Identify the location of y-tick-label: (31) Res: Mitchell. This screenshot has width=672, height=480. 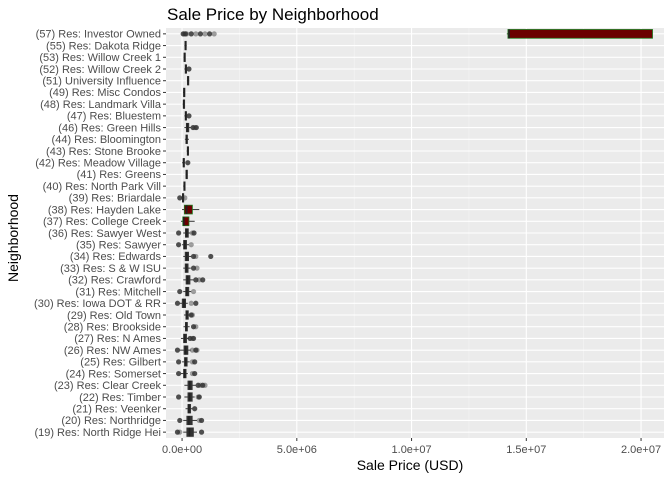
(118, 292).